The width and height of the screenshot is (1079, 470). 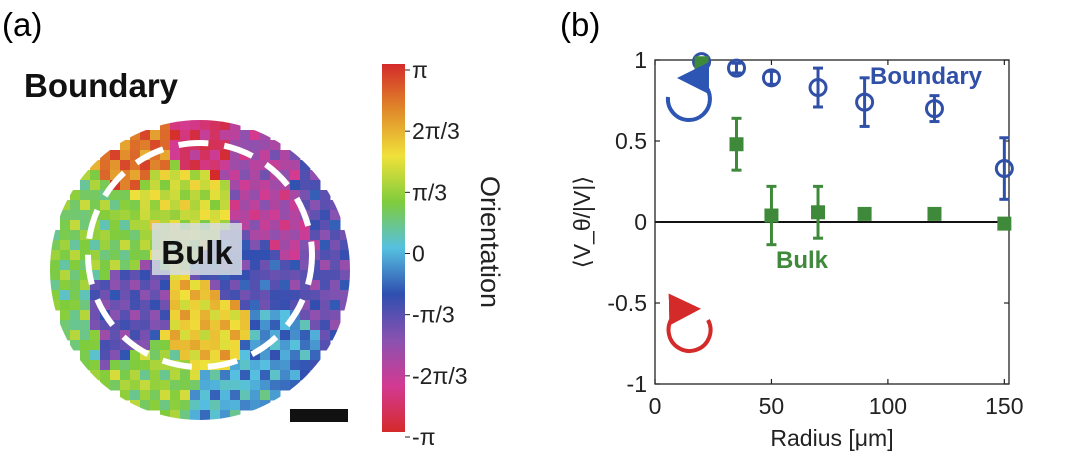 I want to click on series-bulk, so click(x=853, y=151).